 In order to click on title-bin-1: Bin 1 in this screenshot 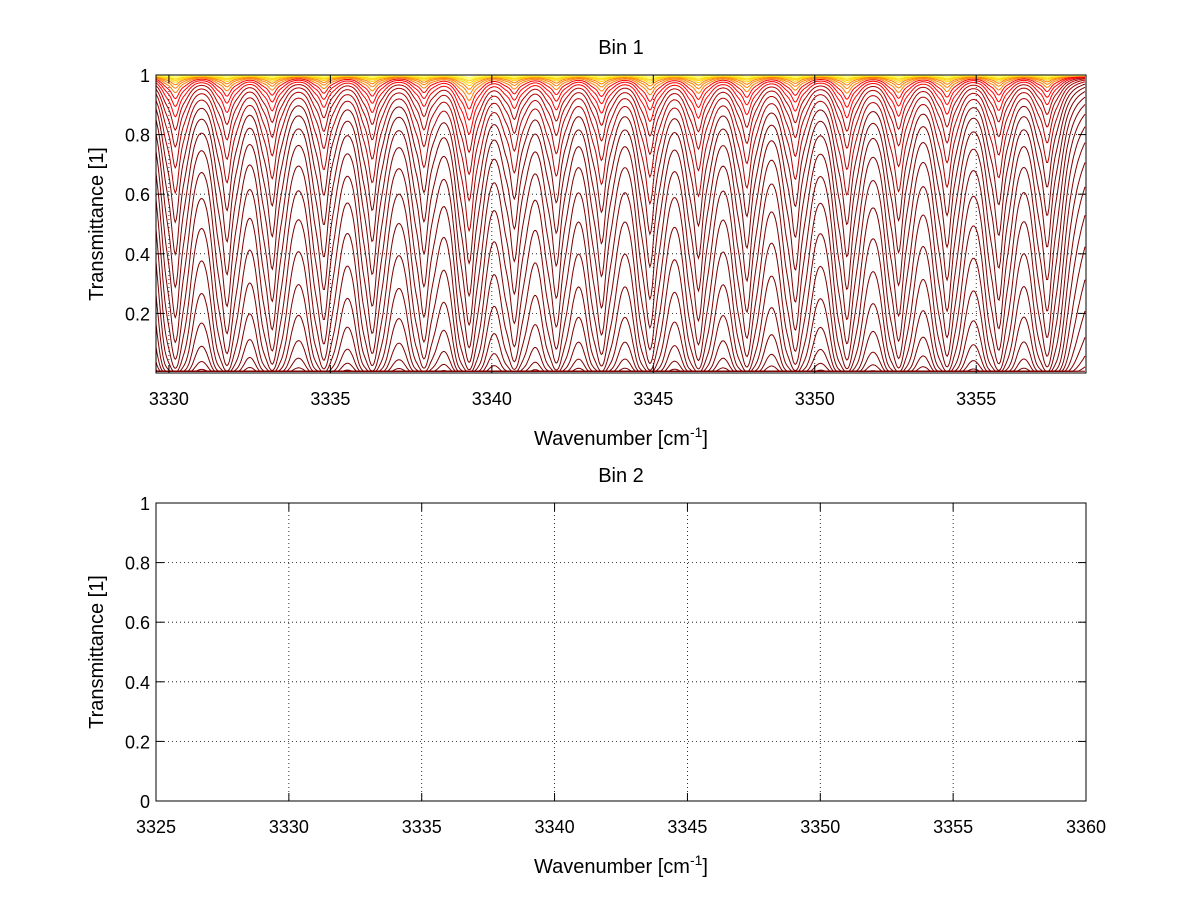, I will do `click(621, 48)`.